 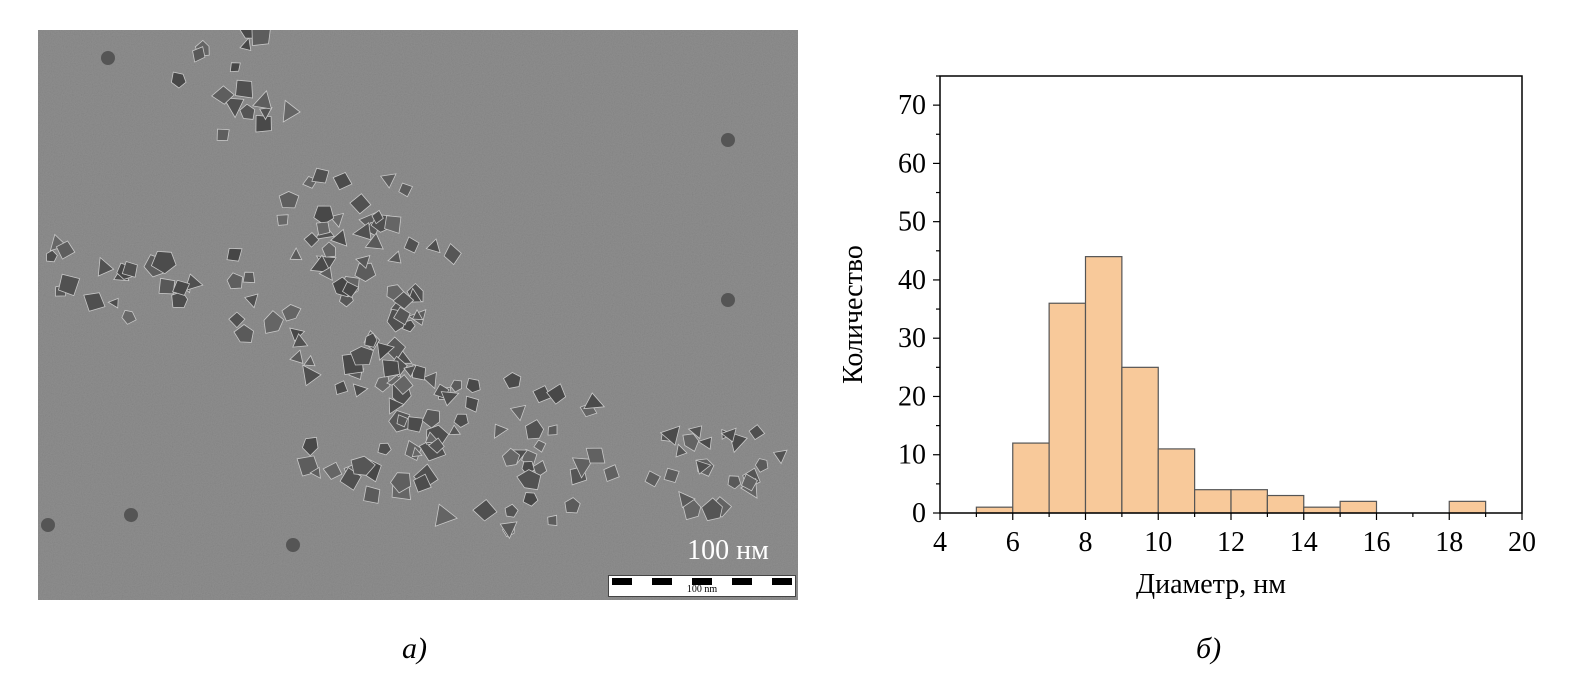 What do you see at coordinates (912, 338) in the screenshot?
I see `y-tick-label: 30` at bounding box center [912, 338].